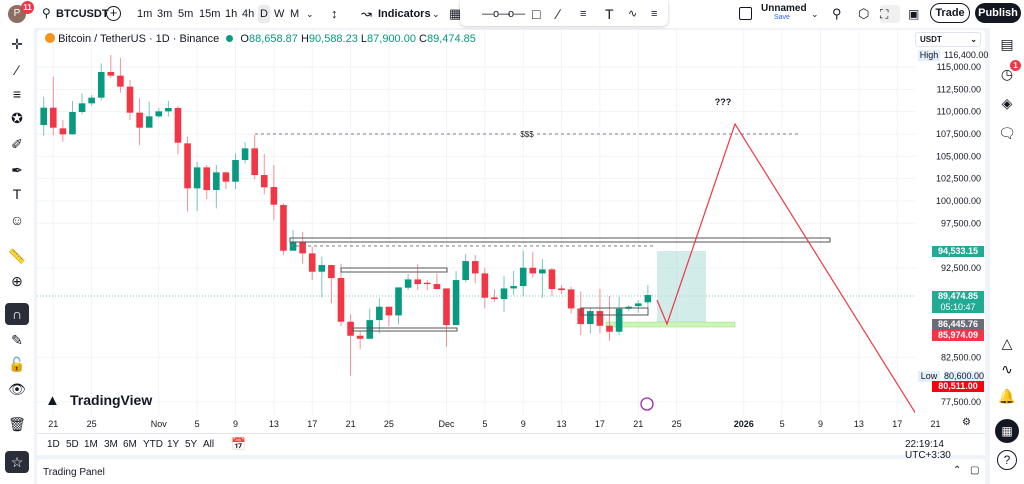 This screenshot has width=1024, height=484. Describe the element at coordinates (1007, 342) in the screenshot. I see `ideas-icon: △` at that location.